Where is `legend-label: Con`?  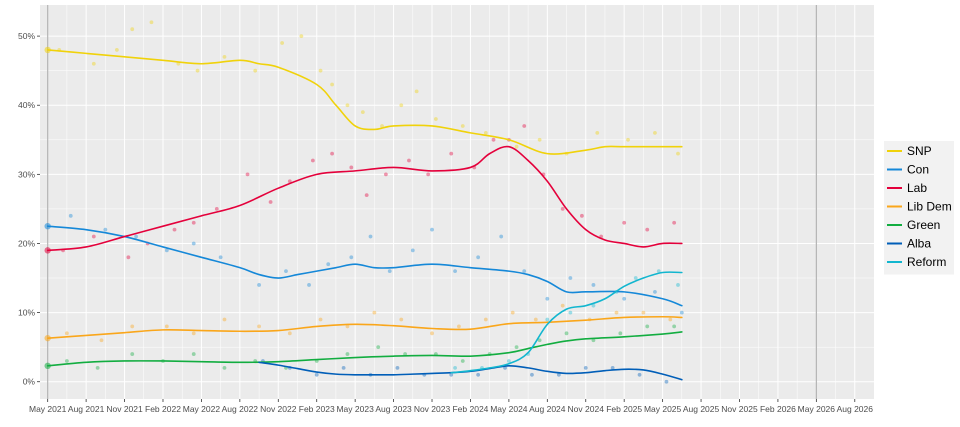 legend-label: Con is located at coordinates (918, 170).